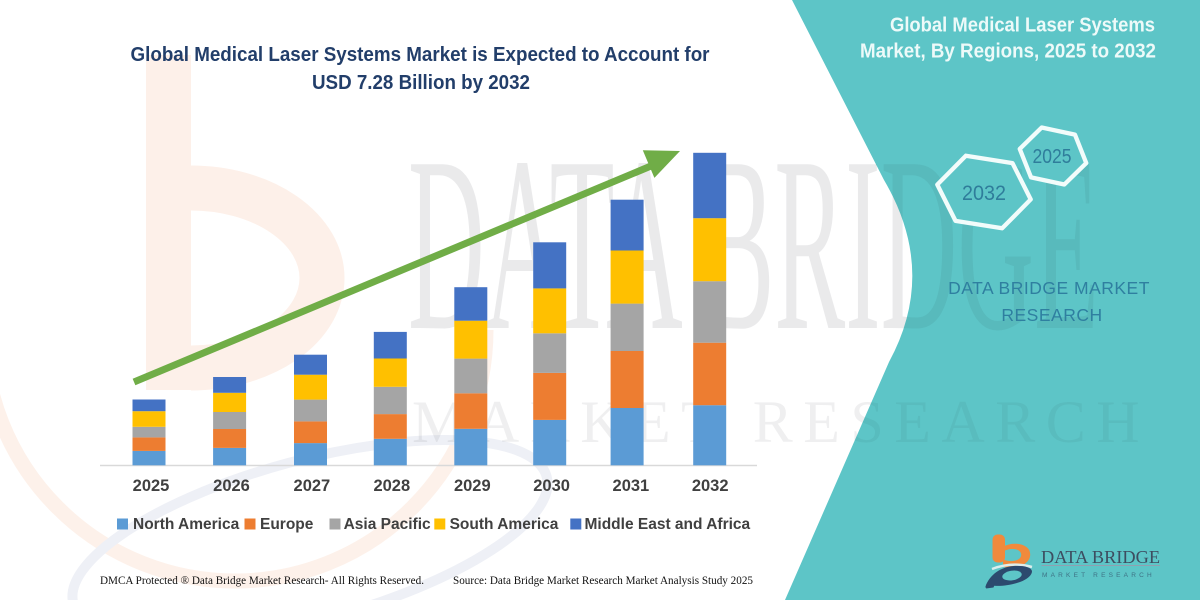  I want to click on svg-text: 2027, so click(312, 486).